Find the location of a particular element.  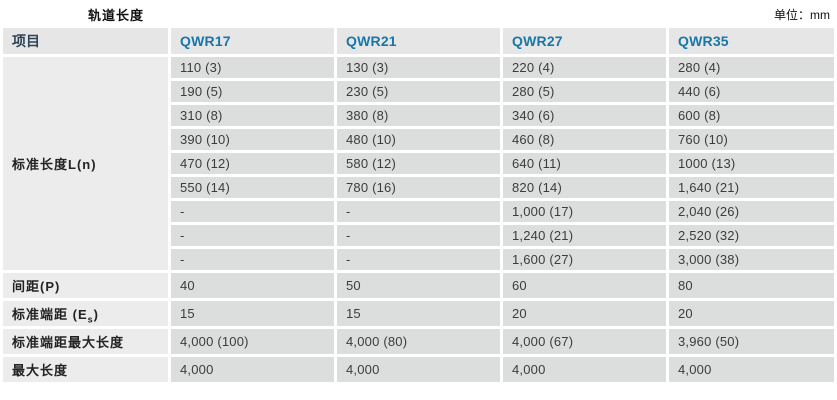

cell-value: 130 (3) is located at coordinates (418, 67).